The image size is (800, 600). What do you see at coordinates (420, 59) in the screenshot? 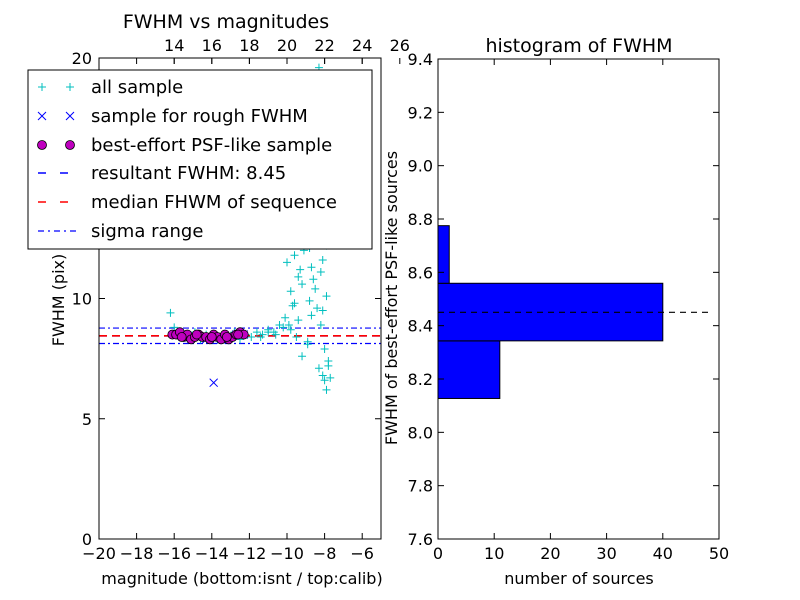
I see `hist-y-tick-label: 9.4` at bounding box center [420, 59].